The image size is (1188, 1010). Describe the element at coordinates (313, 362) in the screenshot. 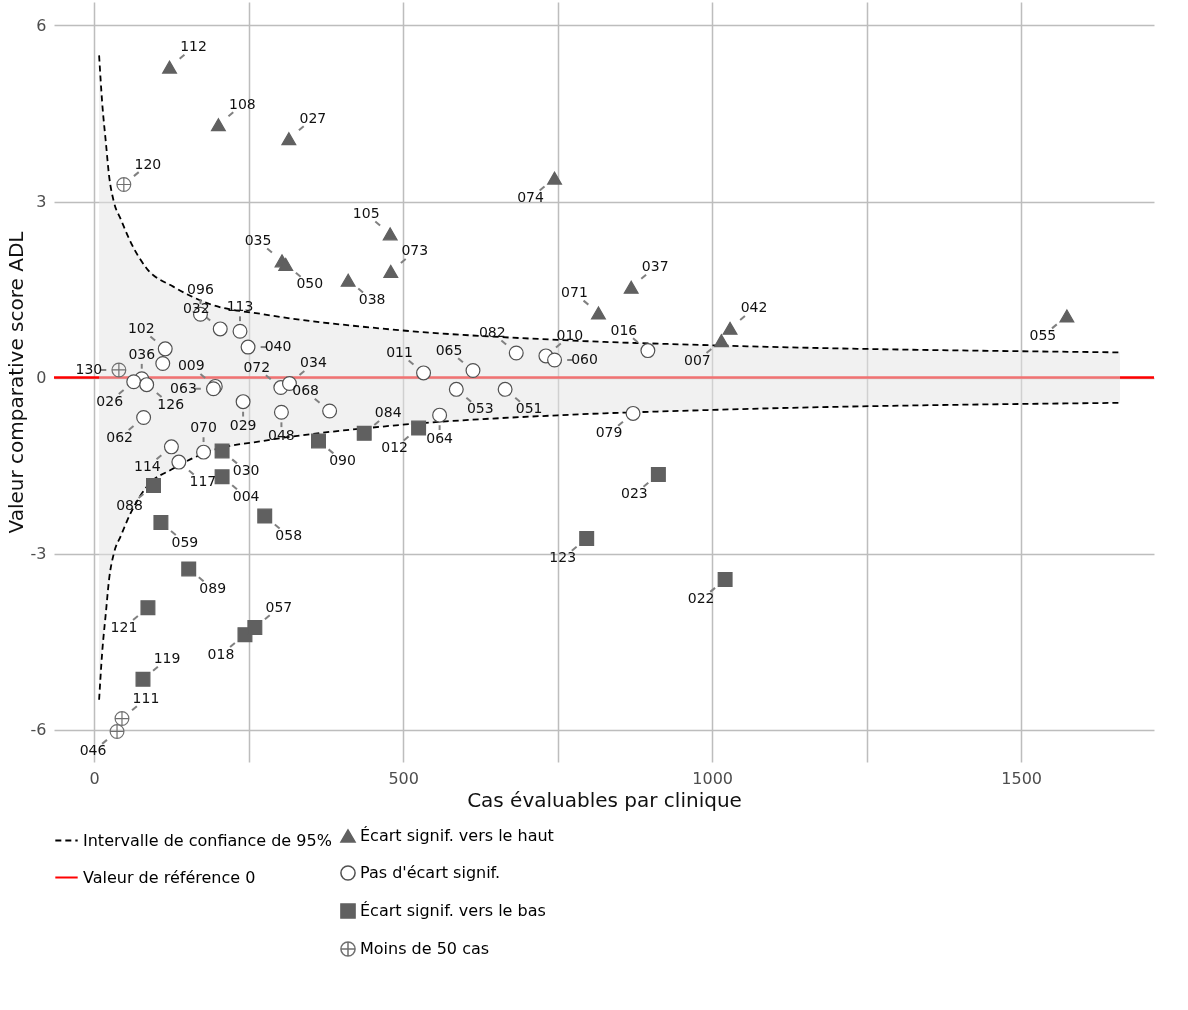

I see `annotation: 034` at that location.